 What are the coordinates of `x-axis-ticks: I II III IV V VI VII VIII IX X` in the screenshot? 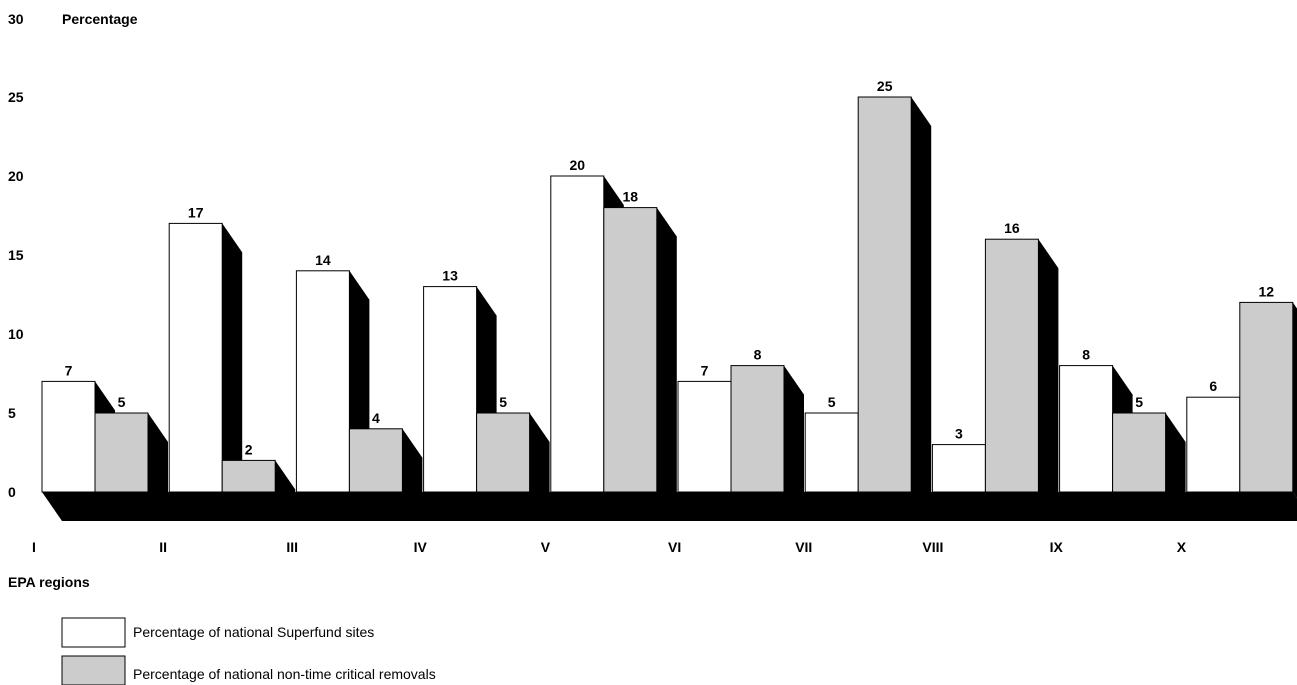 It's located at (609, 547).